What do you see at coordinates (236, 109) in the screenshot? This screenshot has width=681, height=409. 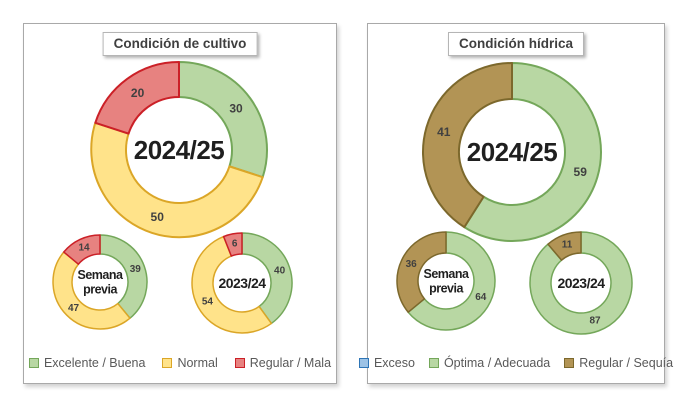 I see `slice-value-label: 30` at bounding box center [236, 109].